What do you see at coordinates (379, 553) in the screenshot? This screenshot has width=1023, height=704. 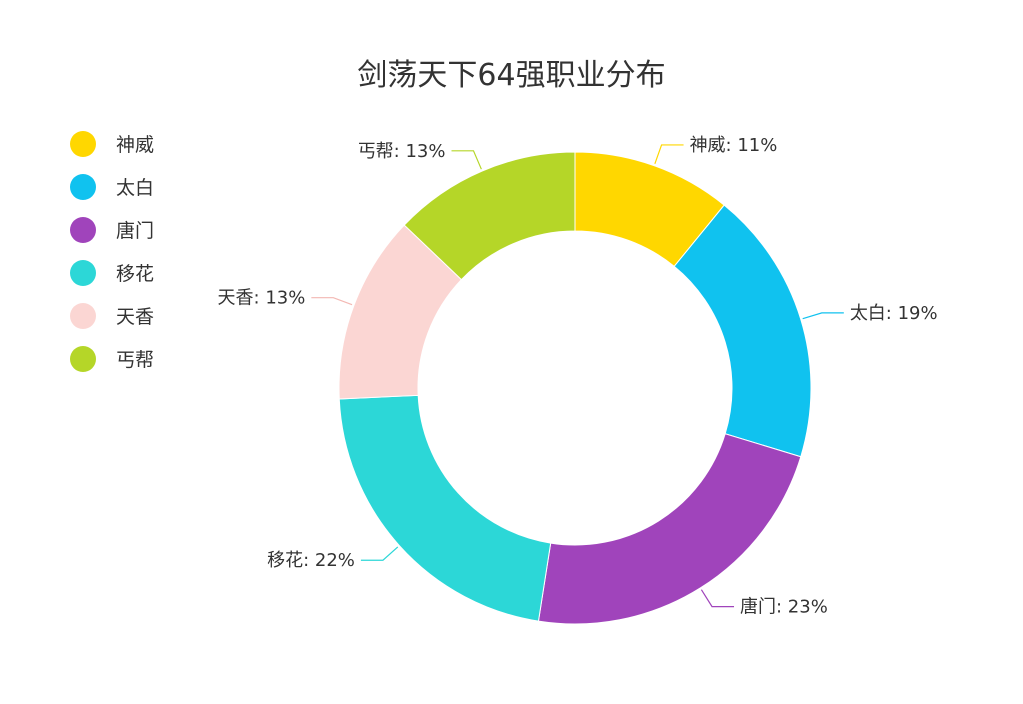 I see `leader-line-yihua` at bounding box center [379, 553].